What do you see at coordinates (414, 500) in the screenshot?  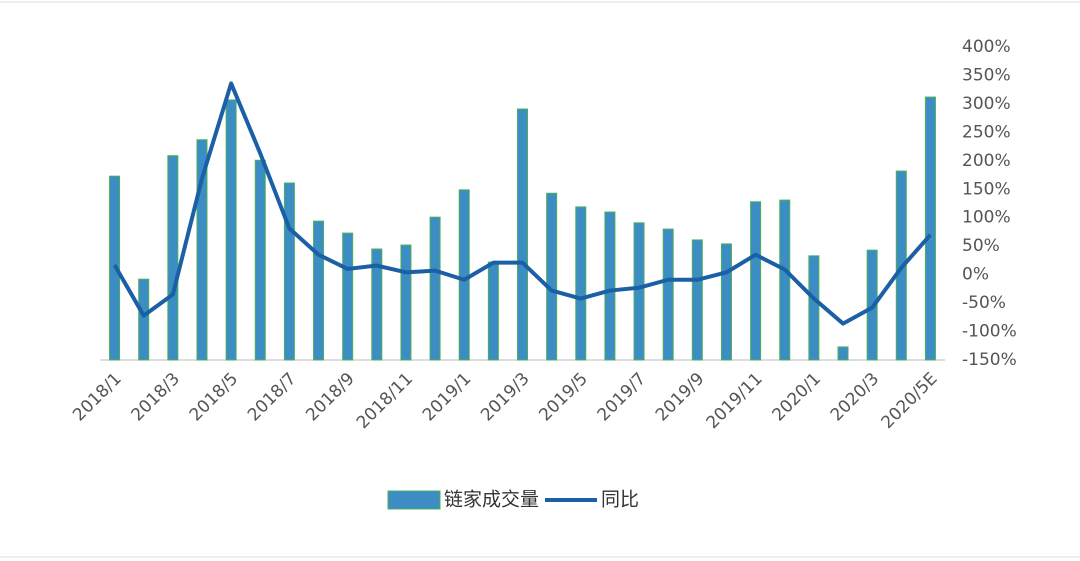 I see `legend-swatch` at bounding box center [414, 500].